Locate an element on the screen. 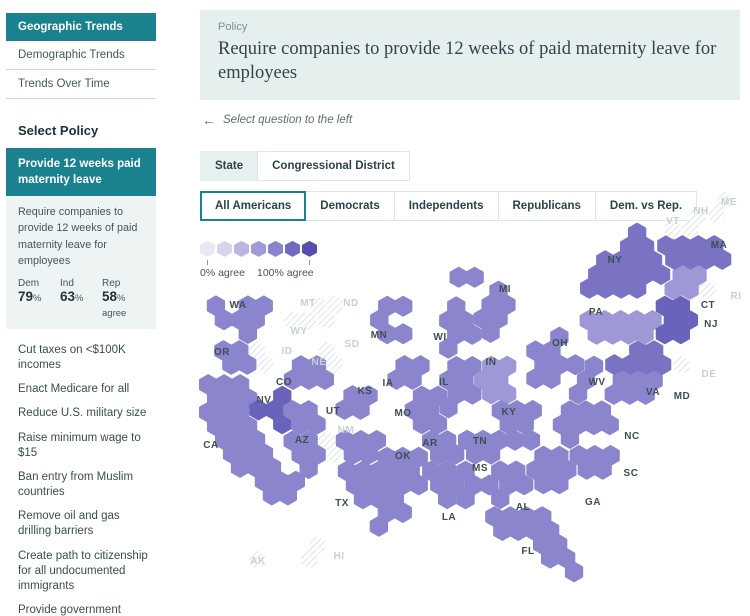 Image resolution: width=750 pixels, height=616 pixels. policy-list-item-2: Enact Medicare for all is located at coordinates (74, 389).